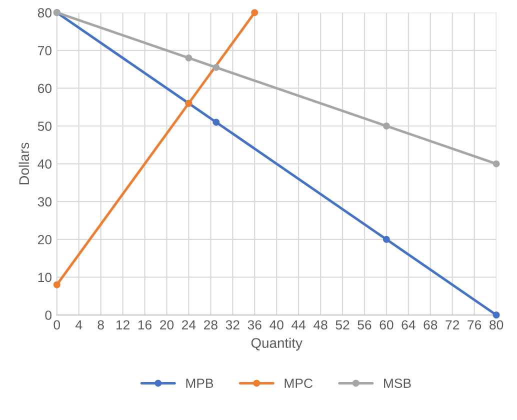  What do you see at coordinates (497, 325) in the screenshot?
I see `x-tick-label: 80` at bounding box center [497, 325].